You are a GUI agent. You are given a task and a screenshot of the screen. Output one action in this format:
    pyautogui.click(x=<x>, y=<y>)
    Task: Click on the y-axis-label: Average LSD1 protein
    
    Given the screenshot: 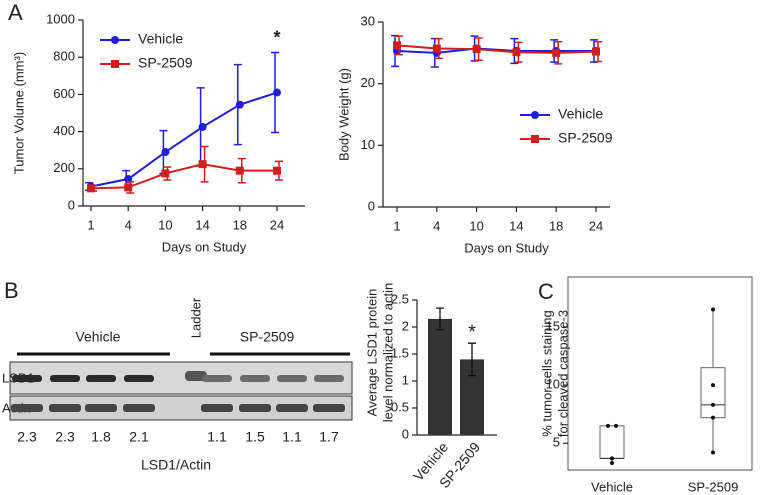 What is the action you would take?
    pyautogui.click(x=371, y=353)
    